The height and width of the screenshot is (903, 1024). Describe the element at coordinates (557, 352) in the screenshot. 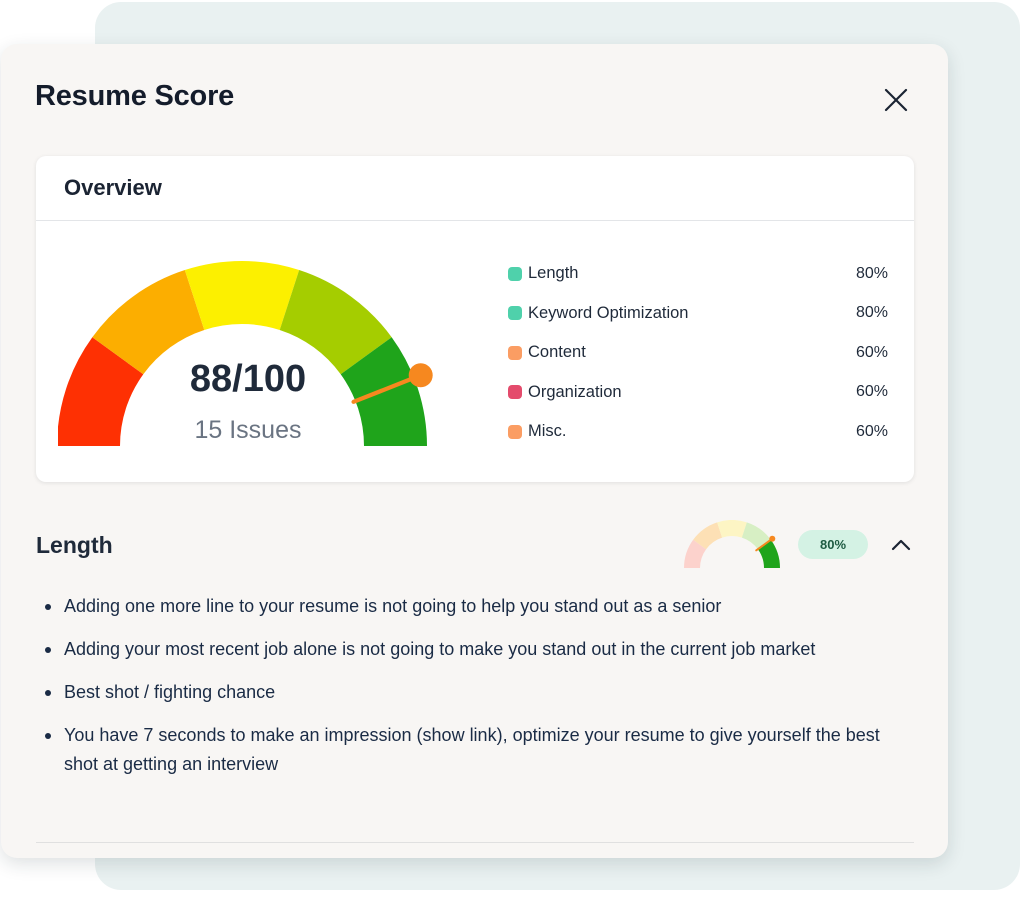

I see `legend-label: Content` at that location.